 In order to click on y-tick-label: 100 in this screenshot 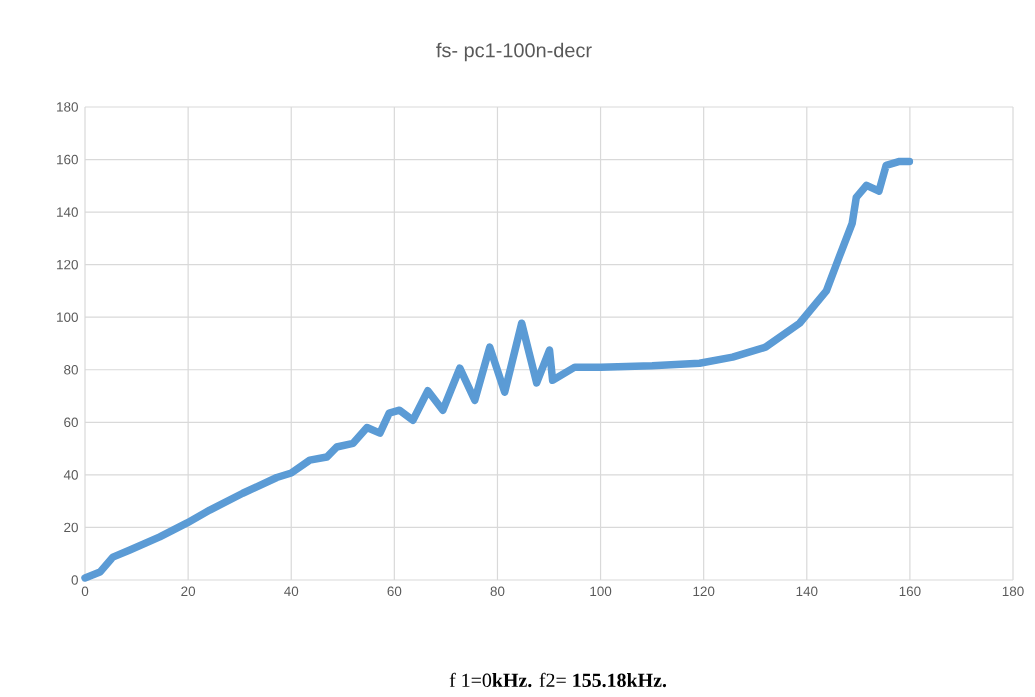, I will do `click(67, 317)`.